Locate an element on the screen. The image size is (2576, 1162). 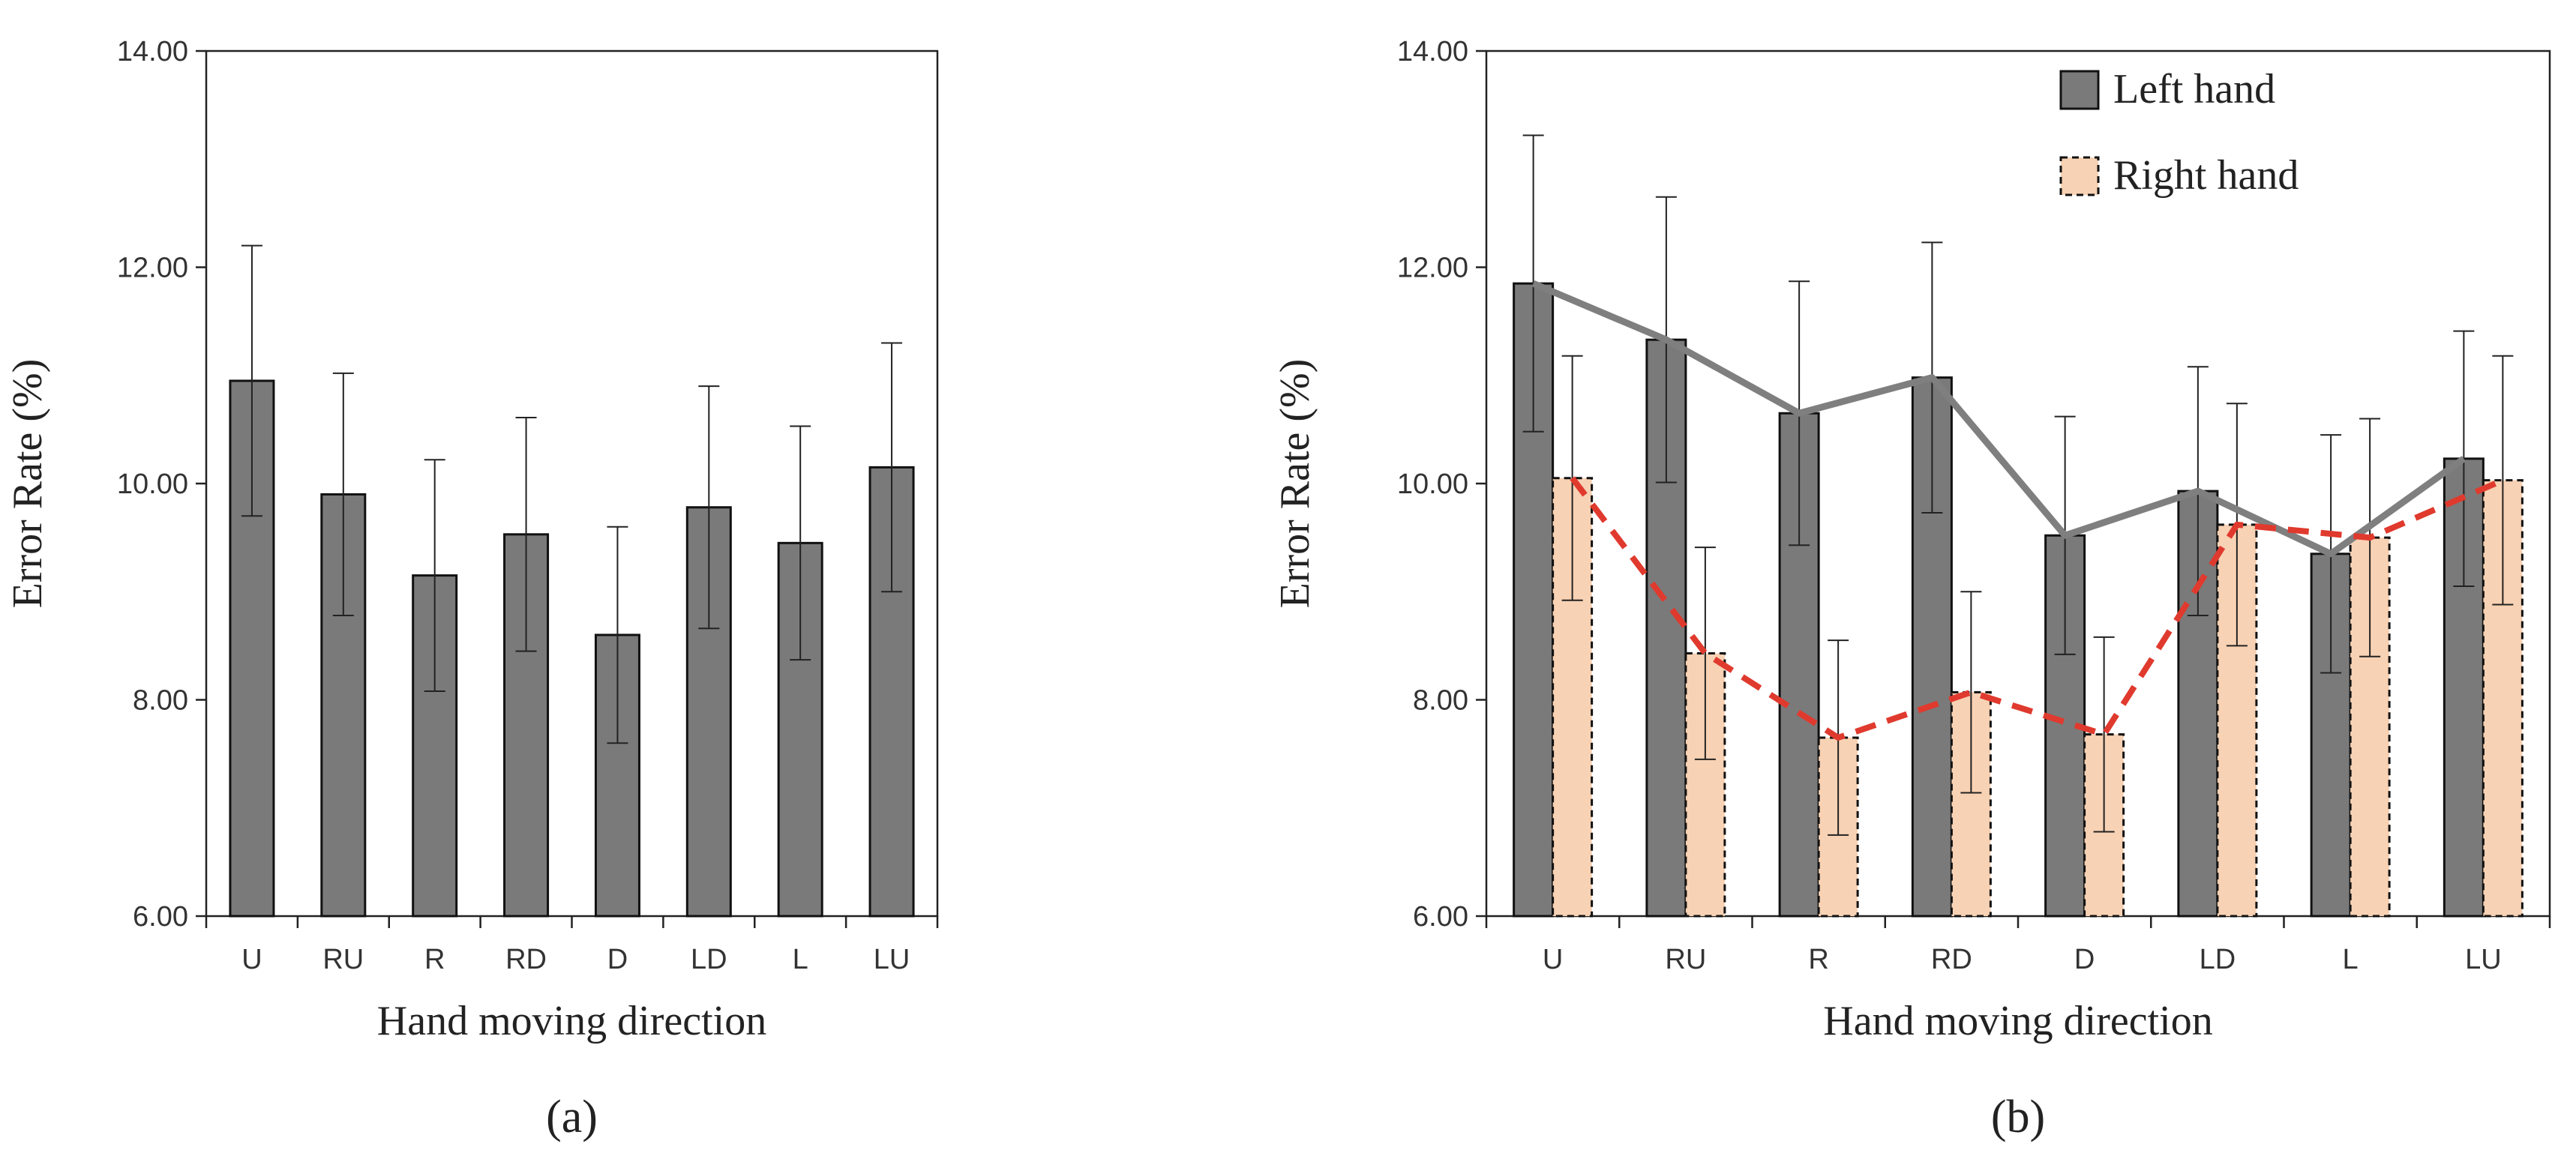
panel-label: (a) is located at coordinates (572, 1117).